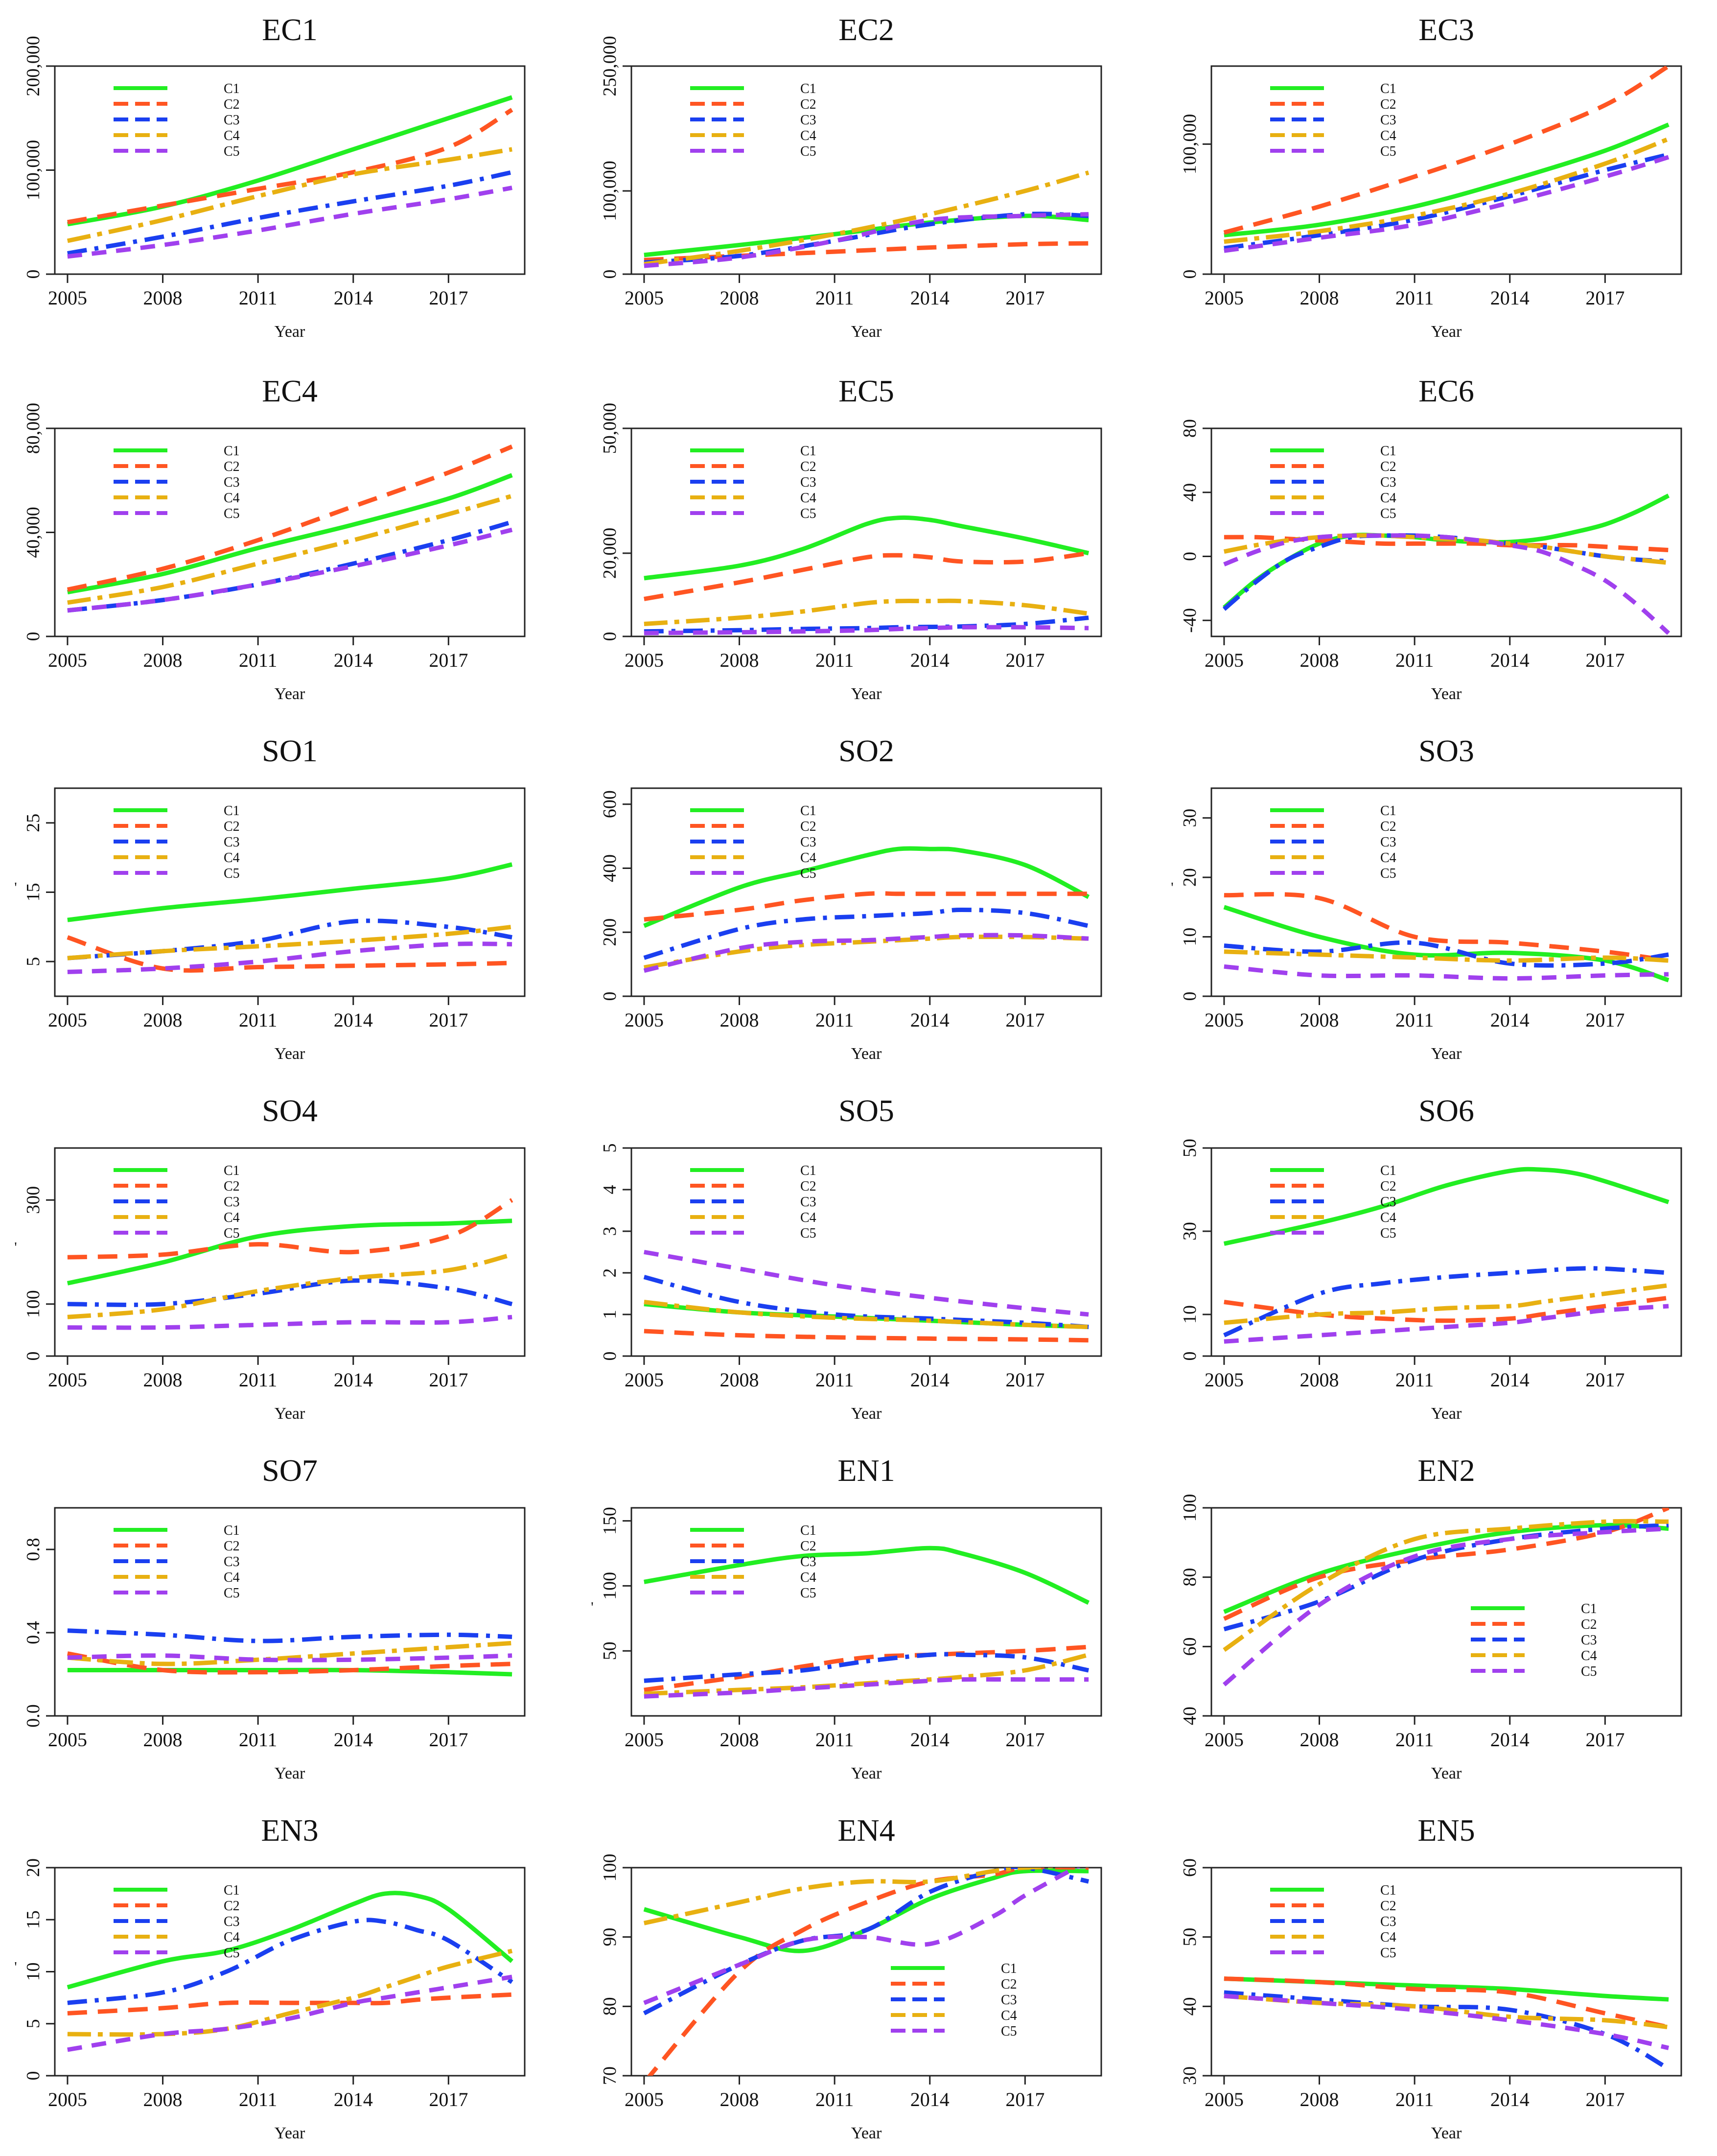  I want to click on so7-x-tick-label: 2005, so click(67, 1740).